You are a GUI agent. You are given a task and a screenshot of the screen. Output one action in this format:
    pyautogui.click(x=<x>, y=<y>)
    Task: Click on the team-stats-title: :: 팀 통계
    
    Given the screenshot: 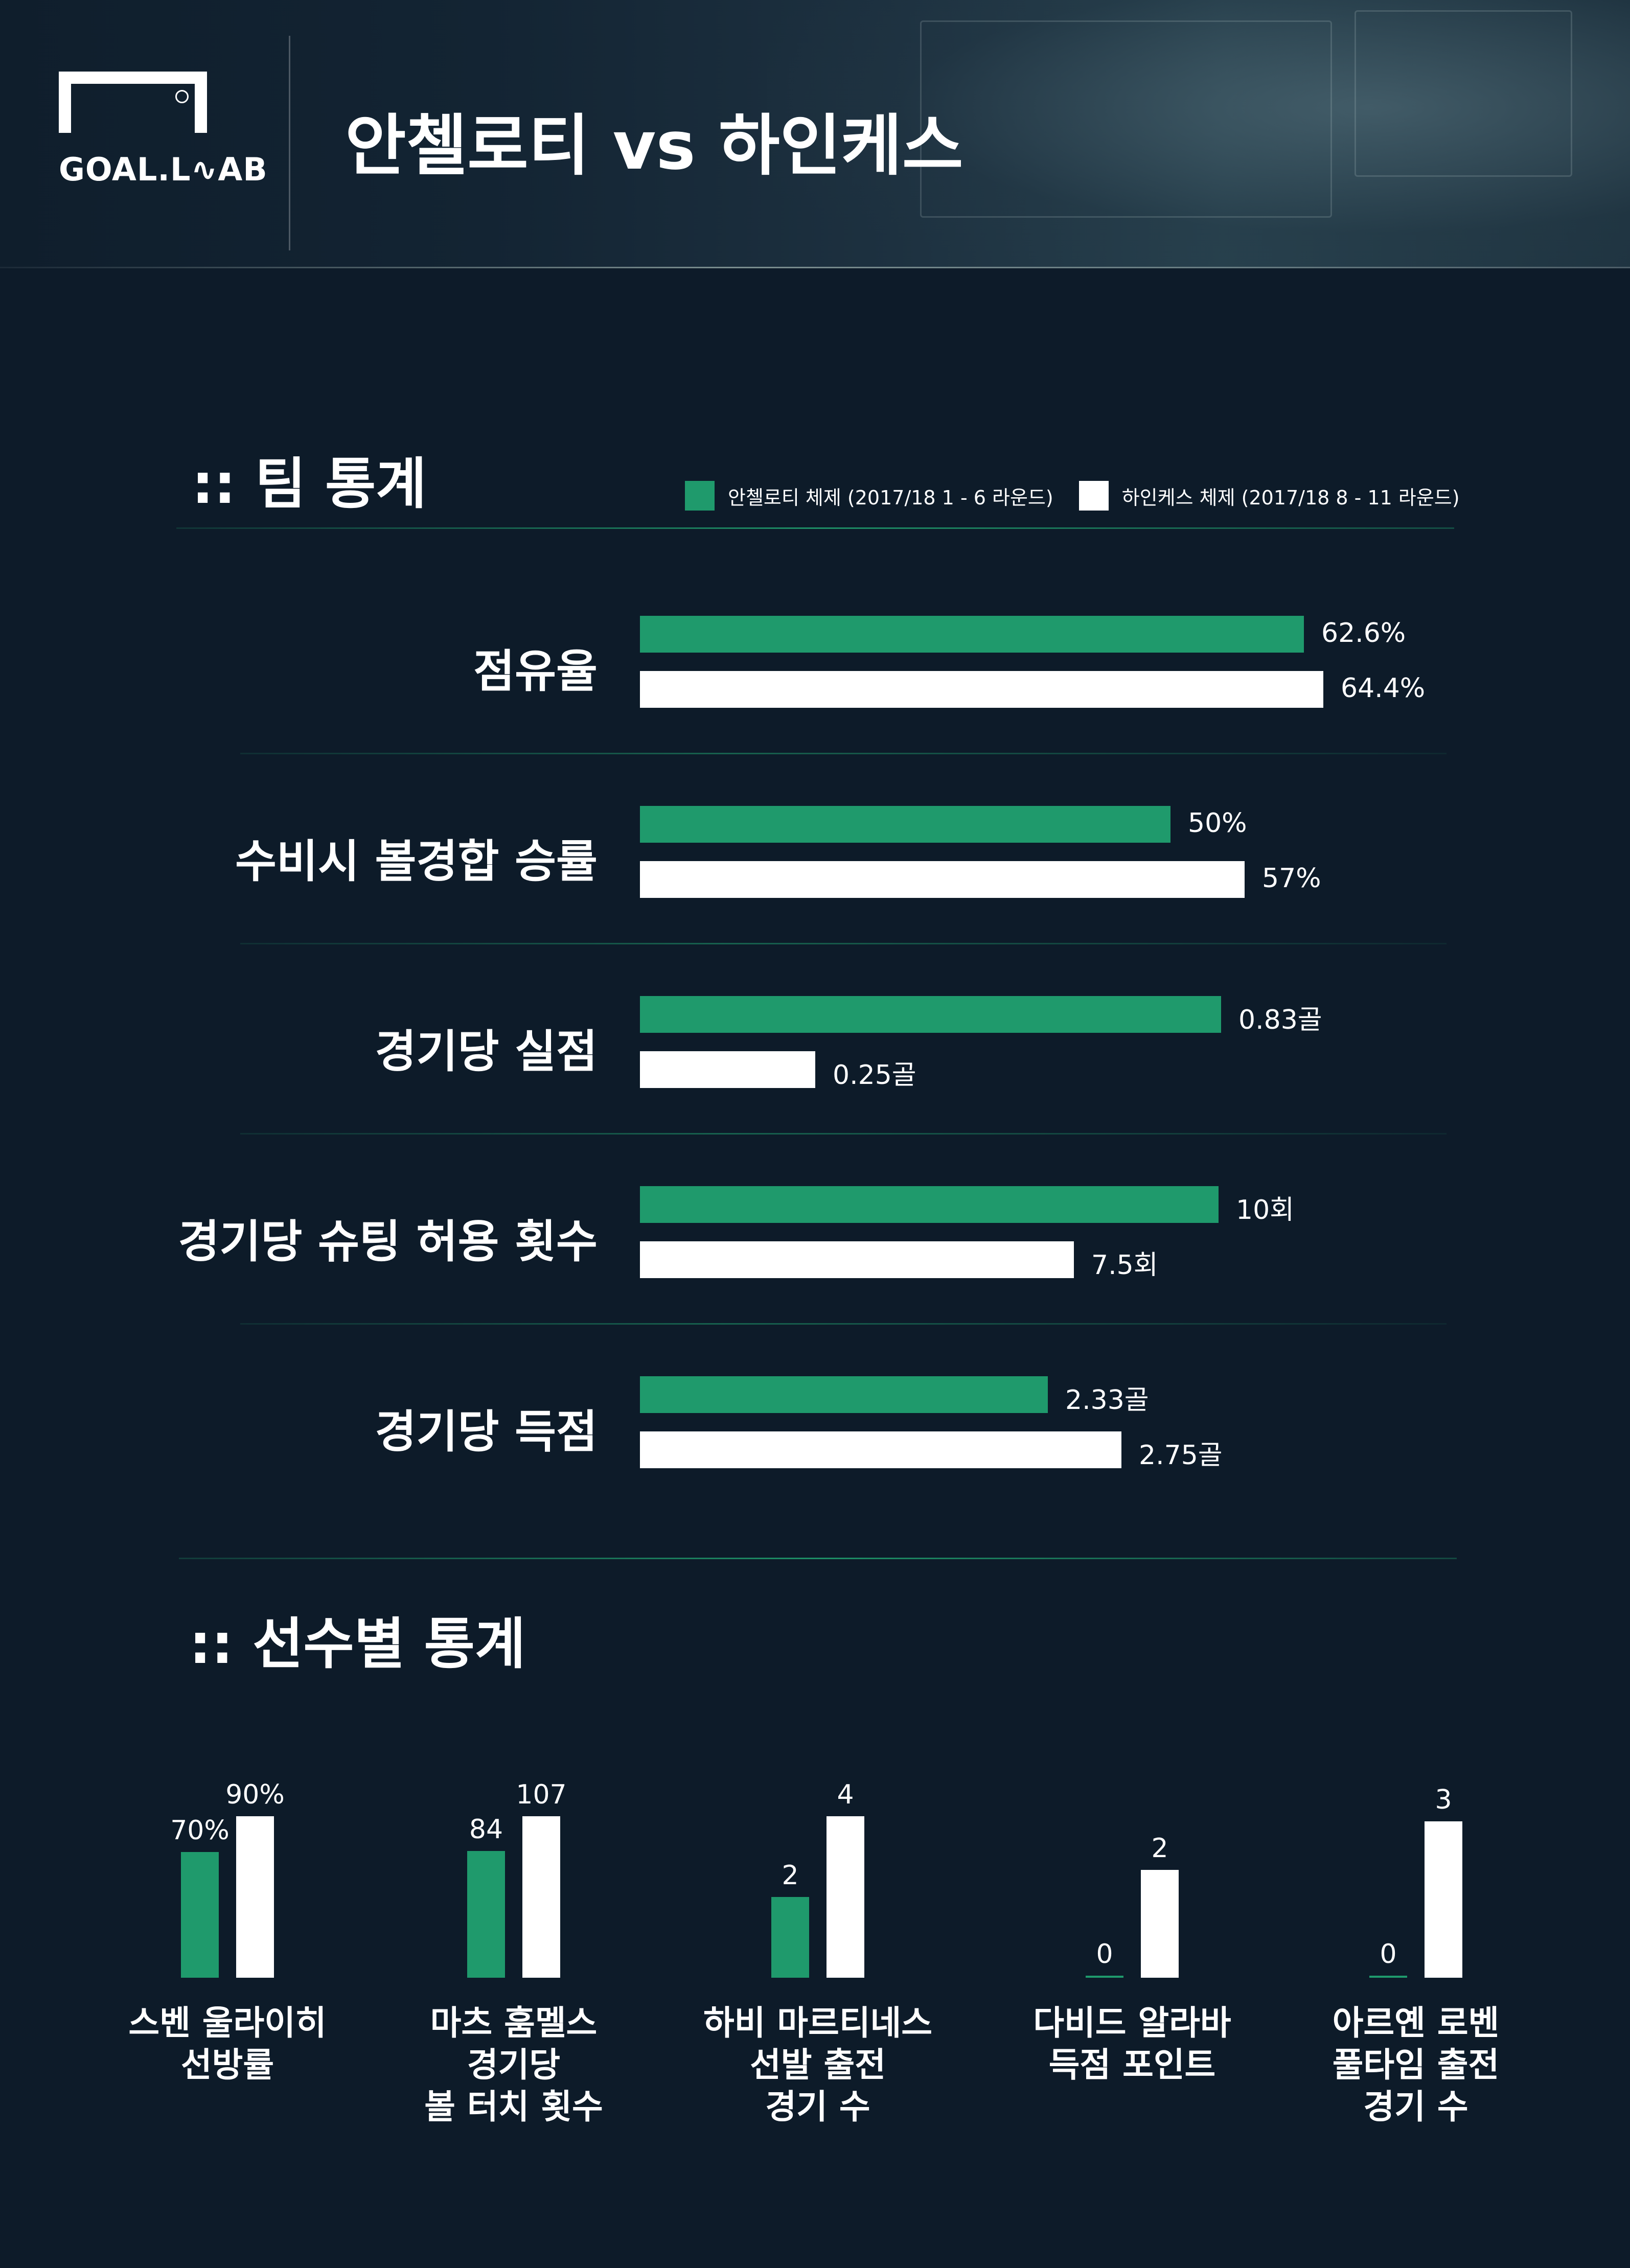 What is the action you would take?
    pyautogui.click(x=309, y=484)
    